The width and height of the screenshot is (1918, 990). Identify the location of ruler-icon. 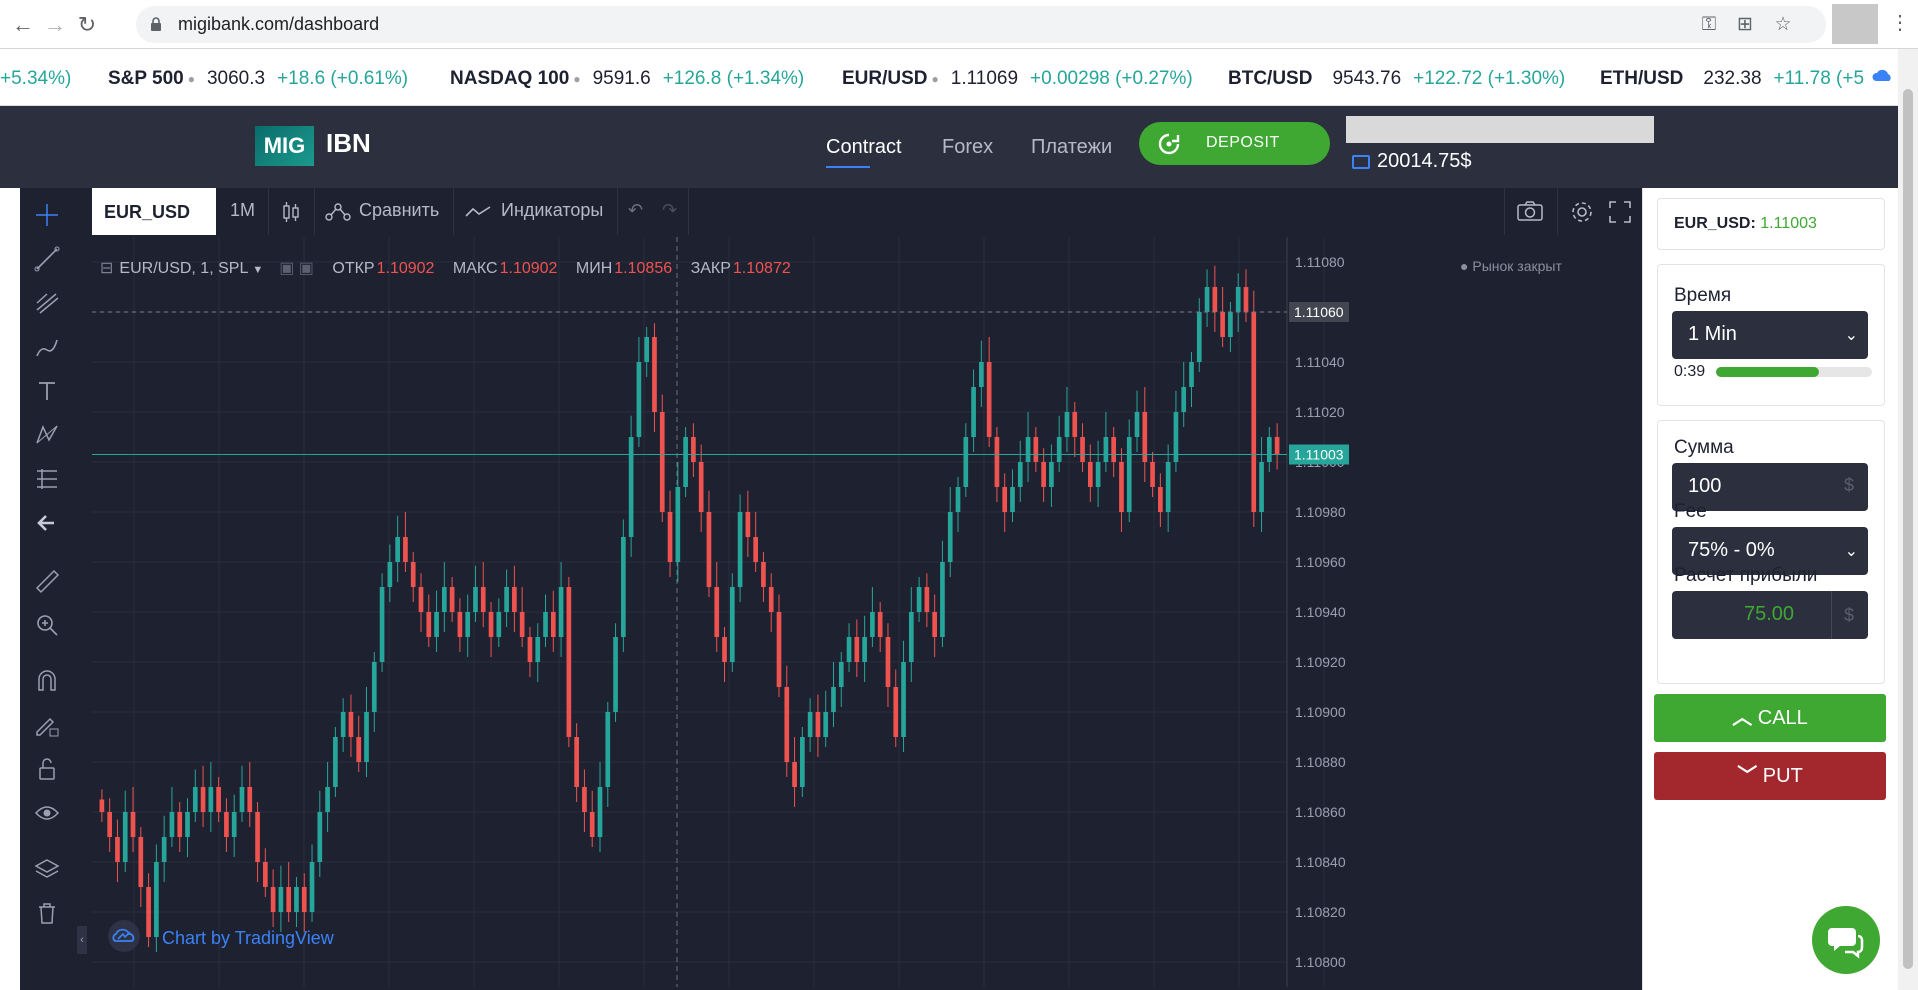
(47, 581).